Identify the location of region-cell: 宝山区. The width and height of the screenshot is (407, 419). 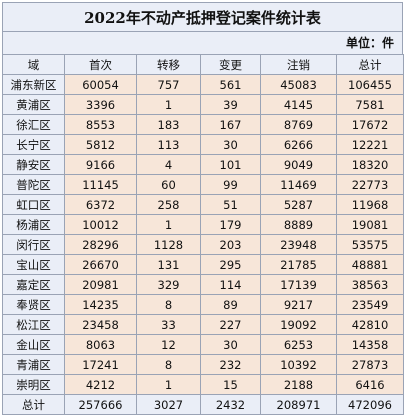
(33, 264).